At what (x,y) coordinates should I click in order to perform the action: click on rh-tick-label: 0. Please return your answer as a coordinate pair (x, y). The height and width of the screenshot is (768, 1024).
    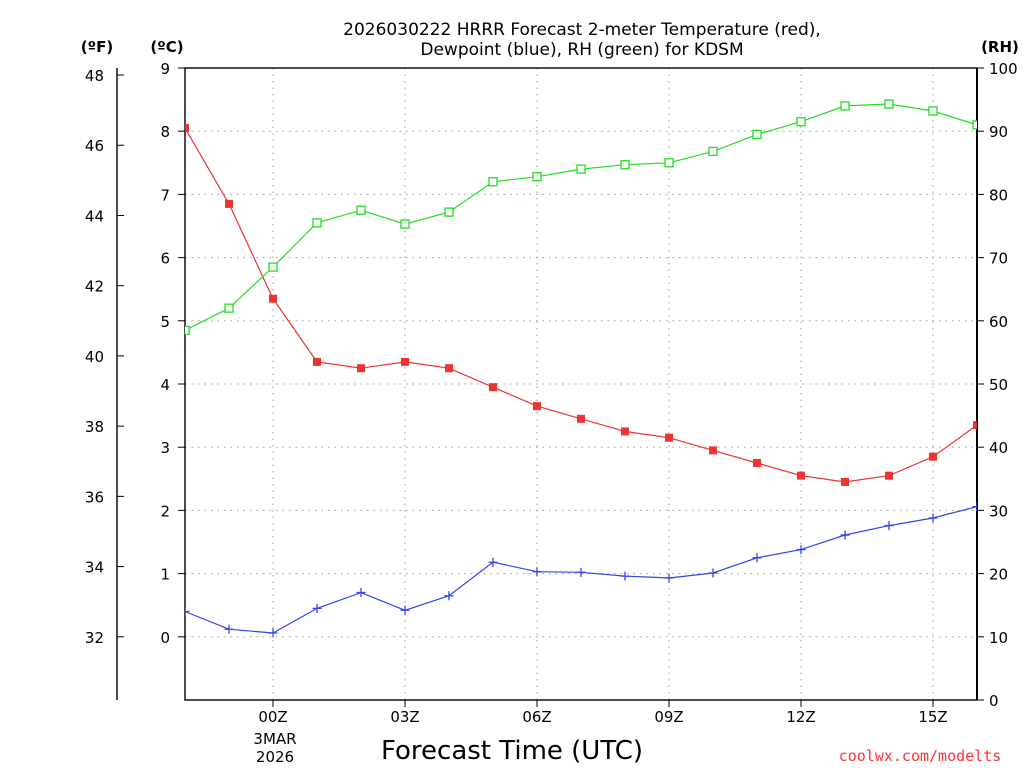
    Looking at the image, I should click on (994, 701).